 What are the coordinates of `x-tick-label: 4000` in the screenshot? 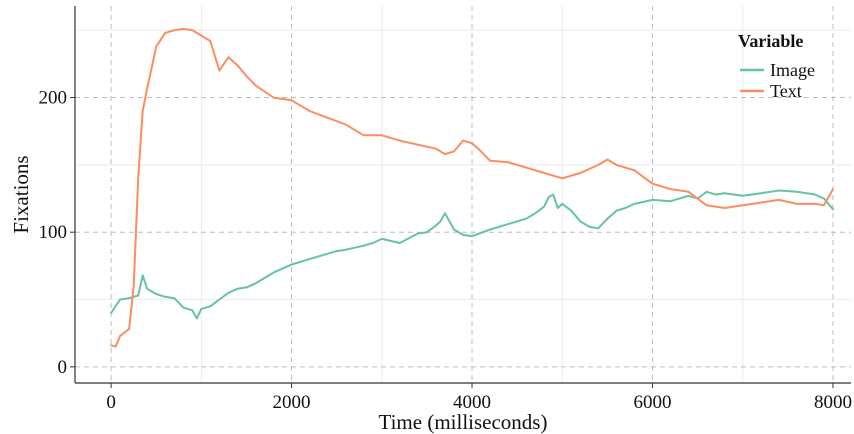 It's located at (472, 402).